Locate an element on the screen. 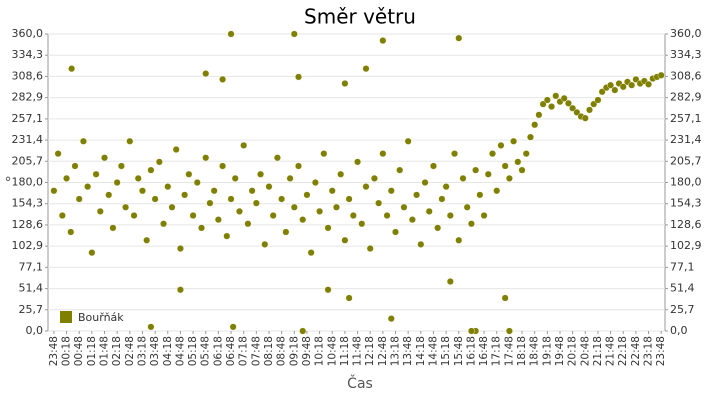 Image resolution: width=720 pixels, height=400 pixels. y2-tick-label: 154,3 is located at coordinates (686, 203).